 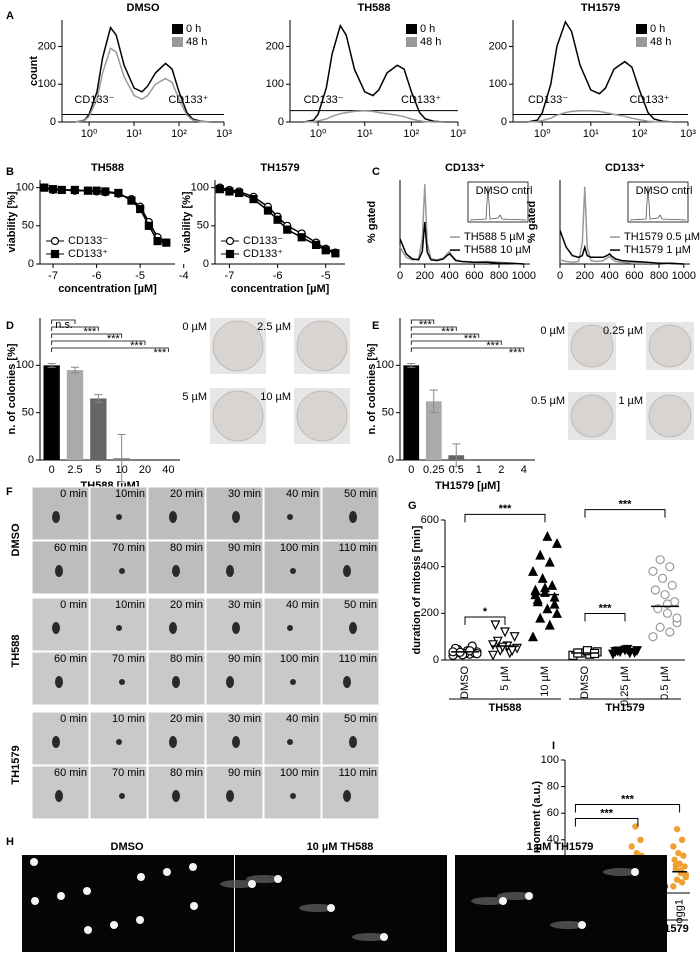 What do you see at coordinates (504, 708) in the screenshot?
I see `group-label: TH588` at bounding box center [504, 708].